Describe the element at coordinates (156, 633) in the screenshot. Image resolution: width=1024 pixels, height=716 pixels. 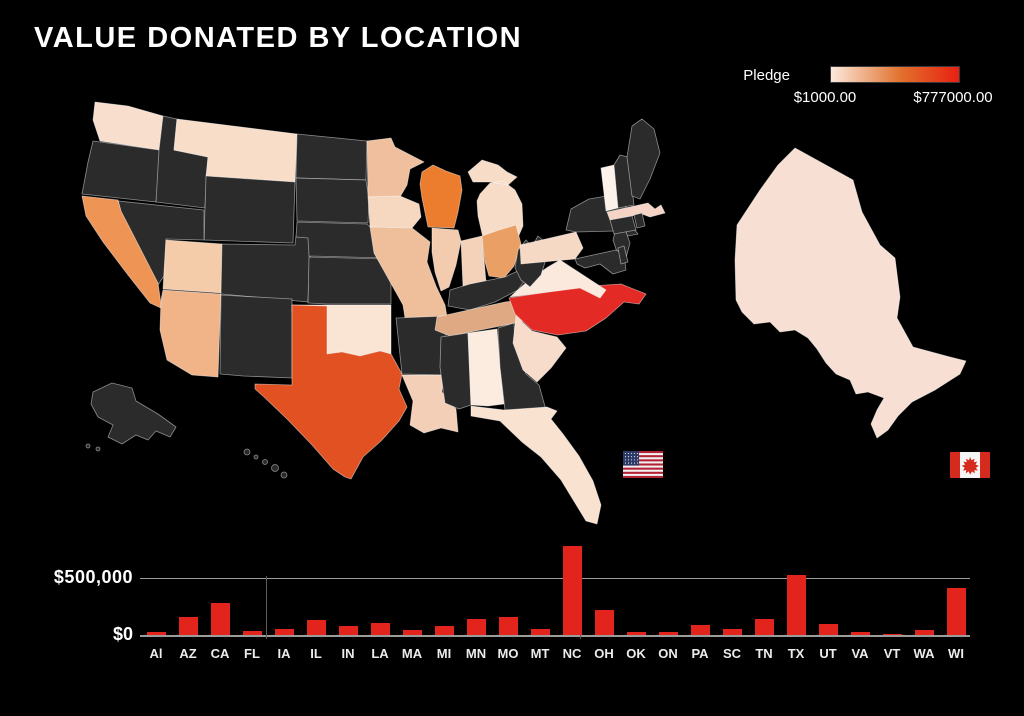
I see `bar-Al` at that location.